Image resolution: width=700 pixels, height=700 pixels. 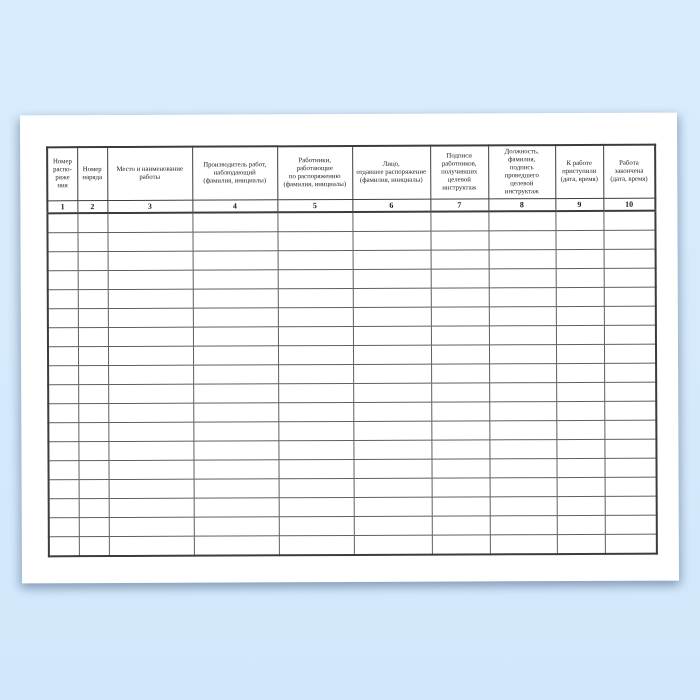 What do you see at coordinates (579, 205) in the screenshot?
I see `column-number-cell-9: 9` at bounding box center [579, 205].